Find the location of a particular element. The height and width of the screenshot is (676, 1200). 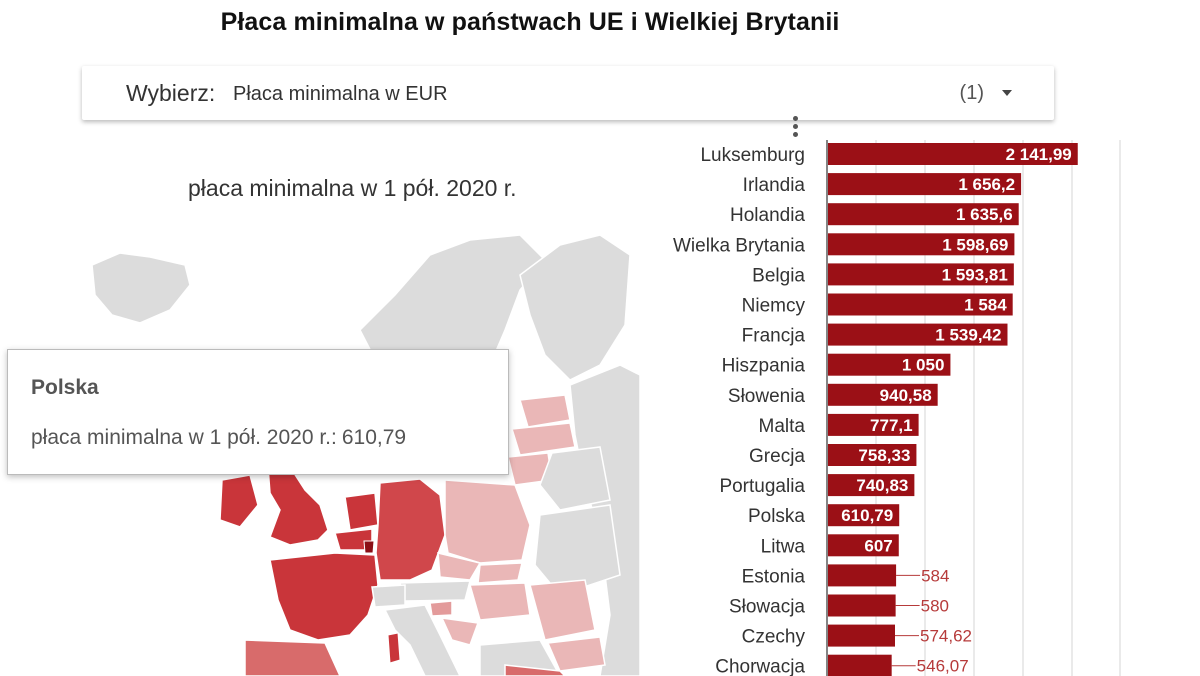

map-region-finland is located at coordinates (575, 308).